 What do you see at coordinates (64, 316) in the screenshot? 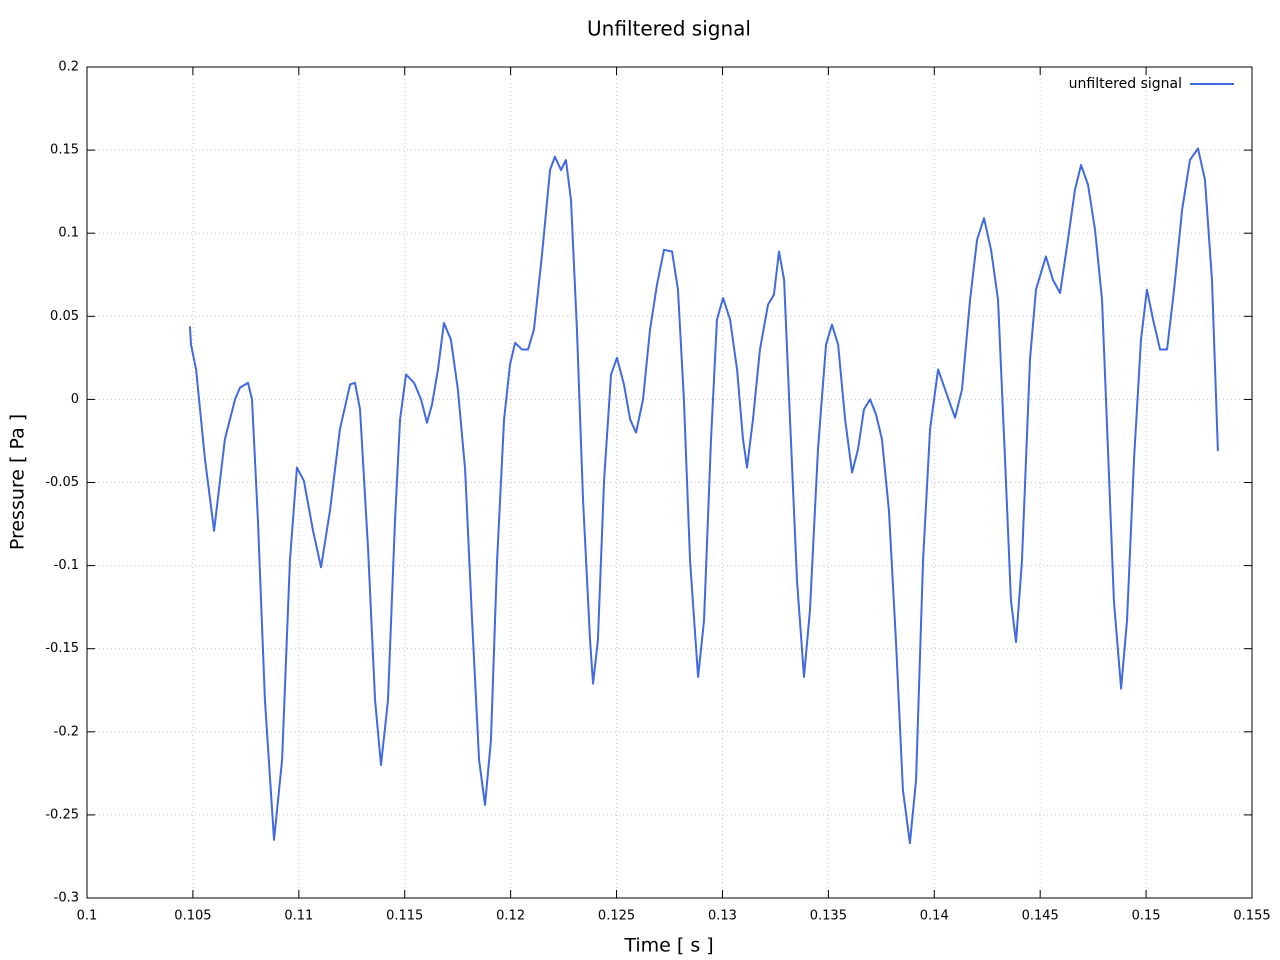
I see `y-tick-label: 0.05` at bounding box center [64, 316].